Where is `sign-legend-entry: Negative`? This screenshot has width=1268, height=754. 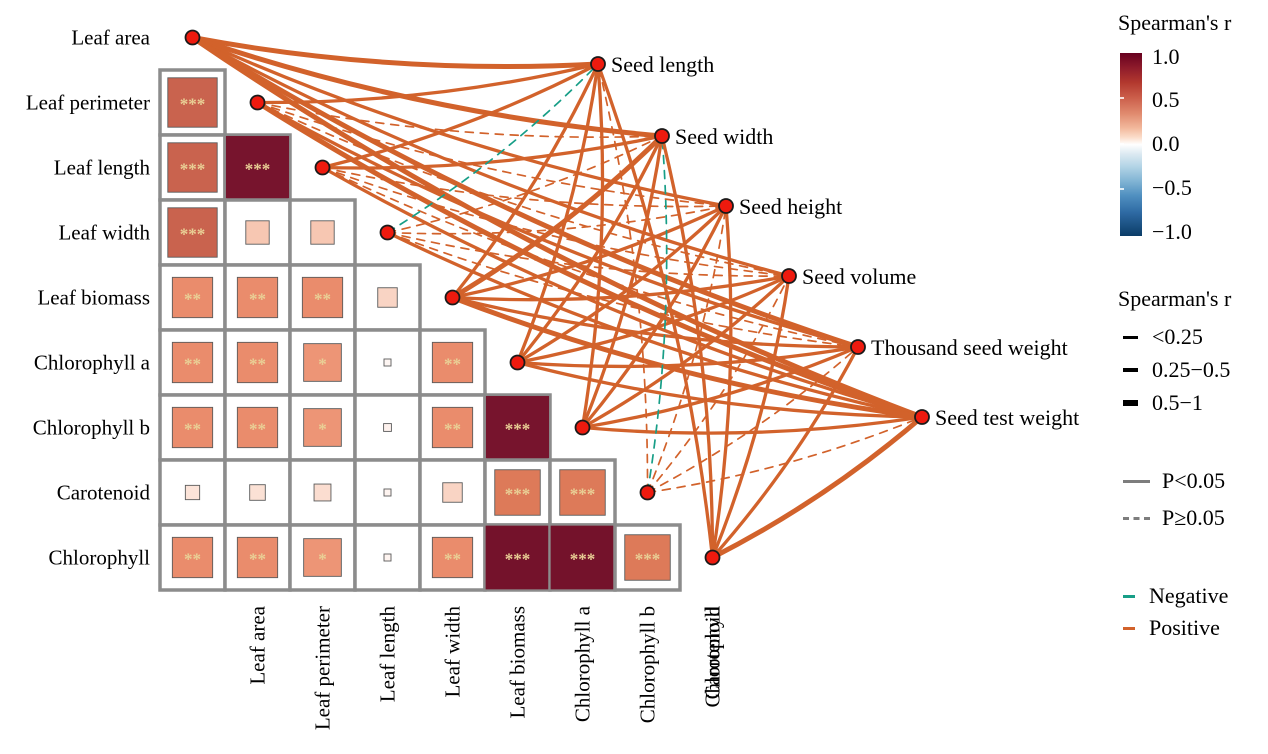
sign-legend-entry: Negative is located at coordinates (1175, 596).